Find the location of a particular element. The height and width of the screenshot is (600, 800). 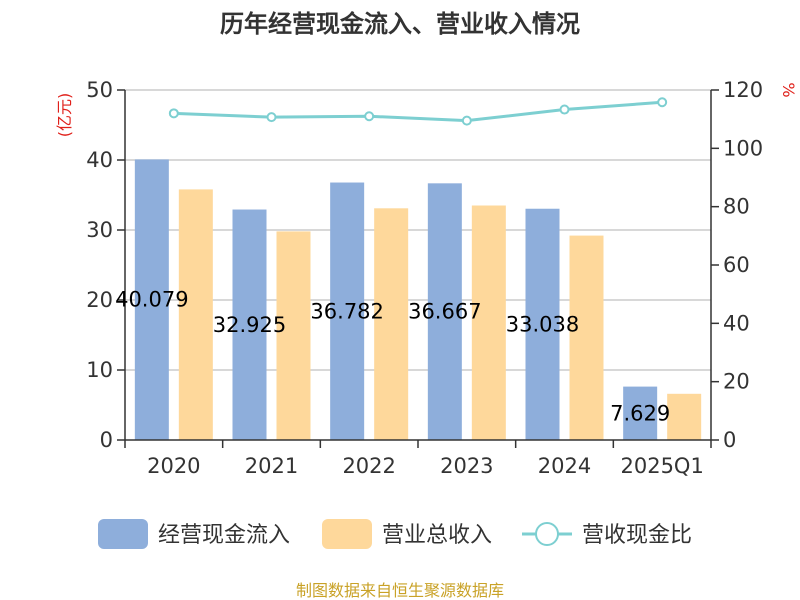

left-tick-label: 50 is located at coordinates (99, 90).